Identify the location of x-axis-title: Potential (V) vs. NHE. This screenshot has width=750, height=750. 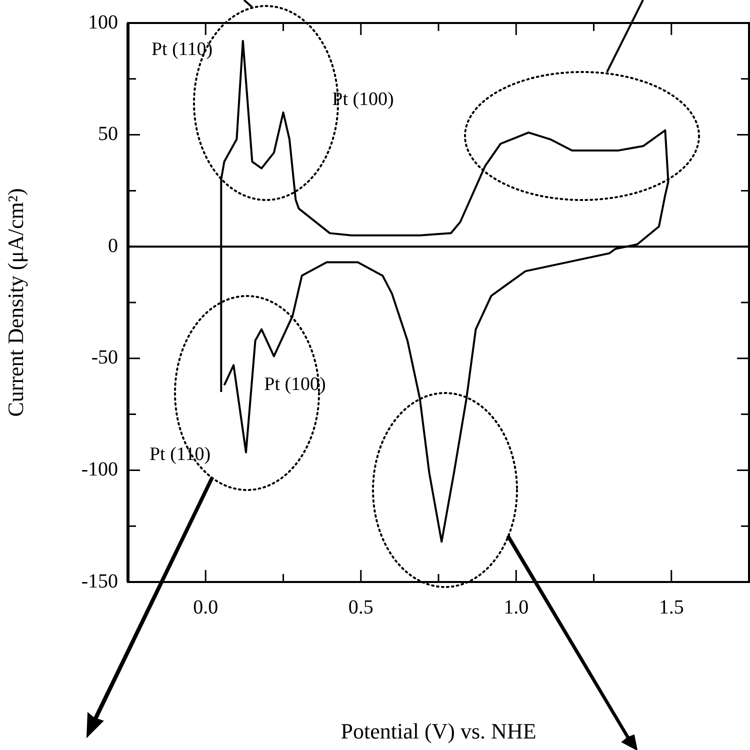
(438, 731).